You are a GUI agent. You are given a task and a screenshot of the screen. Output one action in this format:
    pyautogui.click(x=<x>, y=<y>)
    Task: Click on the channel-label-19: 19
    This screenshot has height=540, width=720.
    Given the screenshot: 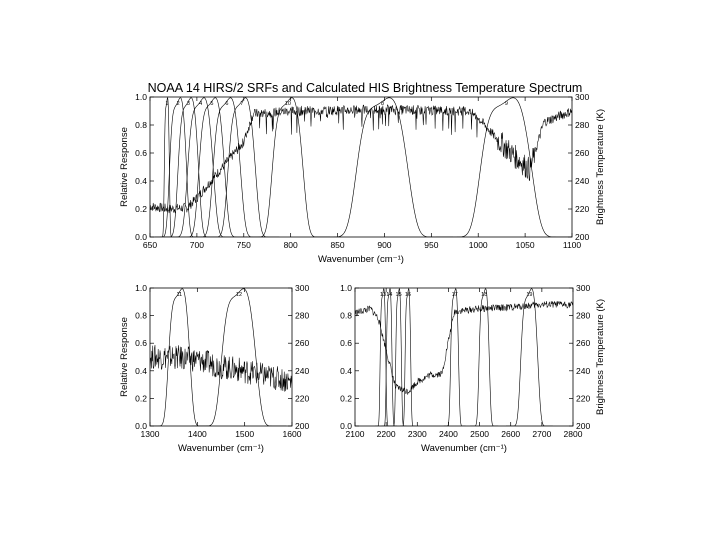 What is the action you would take?
    pyautogui.click(x=529, y=295)
    